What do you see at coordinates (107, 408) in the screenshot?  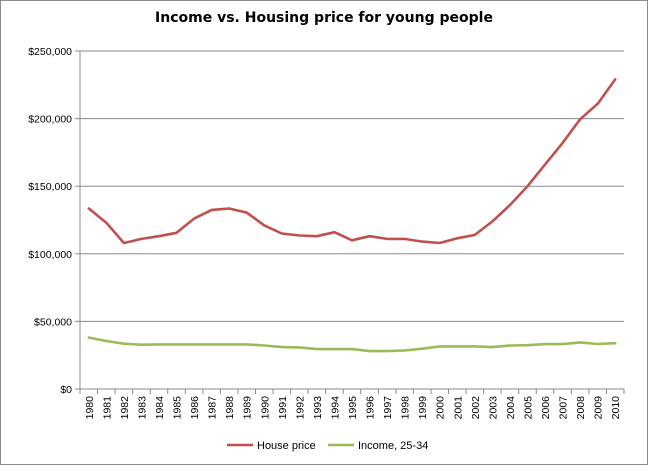 I see `x-tick-label: 1981` at bounding box center [107, 408].